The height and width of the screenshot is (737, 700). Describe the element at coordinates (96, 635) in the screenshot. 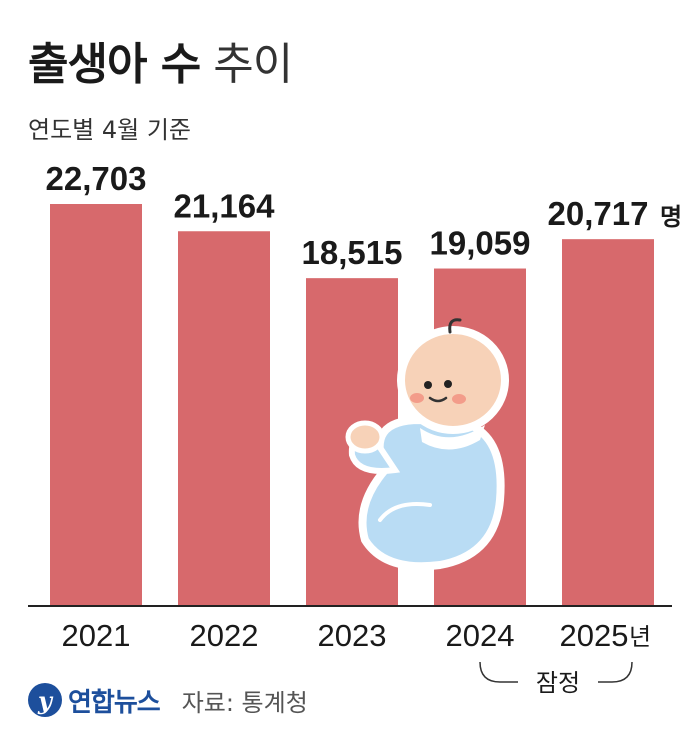

I see `category-label-2021: 2021` at that location.